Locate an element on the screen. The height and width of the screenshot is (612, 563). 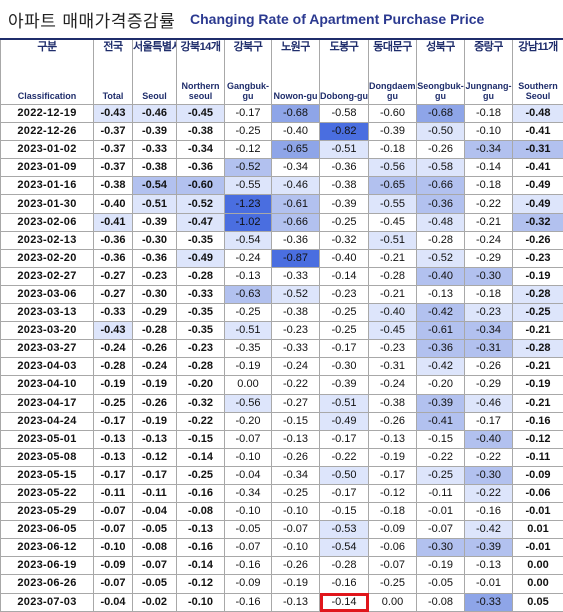
value-cell: -0.24 is located at coordinates (488, 240).